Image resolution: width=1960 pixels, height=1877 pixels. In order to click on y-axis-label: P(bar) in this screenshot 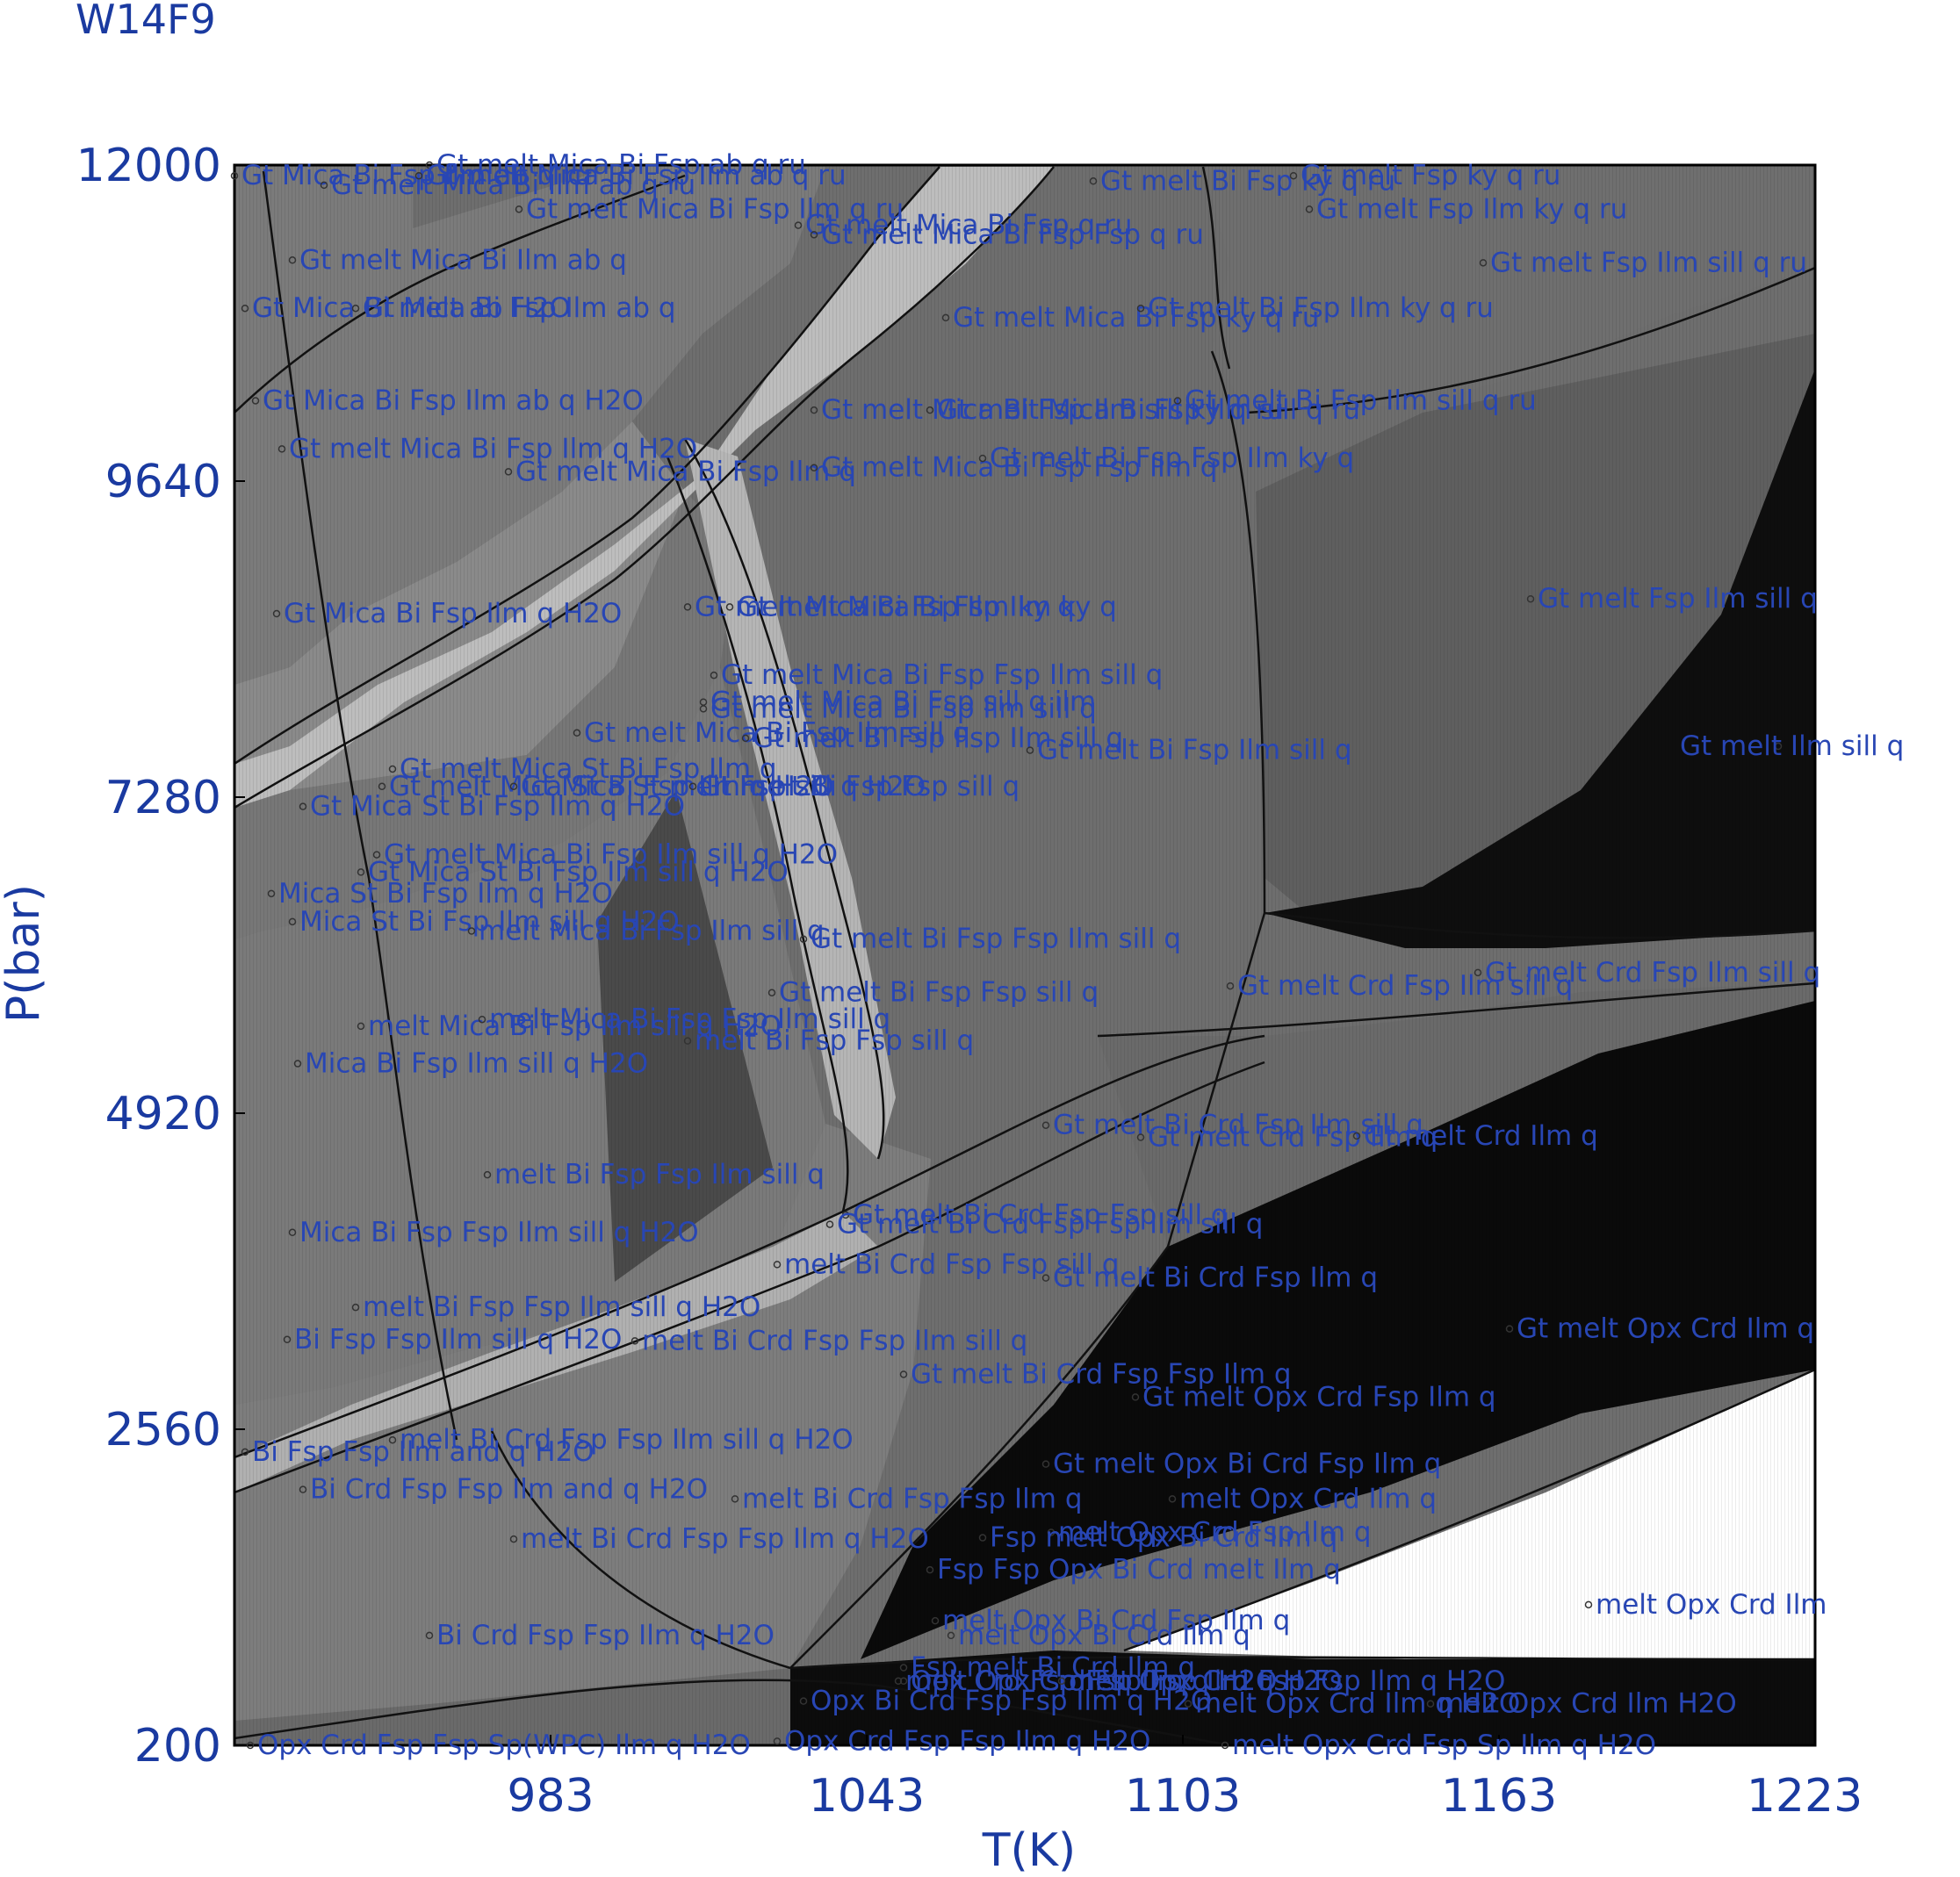, I will do `click(25, 953)`.